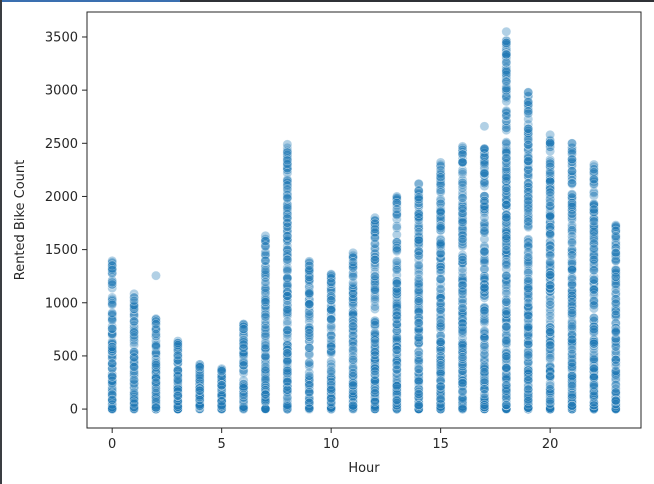 This screenshot has height=484, width=654. I want to click on y-axis-ticks: 0 500 1000 1500 2000 2500 3000 3500, so click(66, 224).